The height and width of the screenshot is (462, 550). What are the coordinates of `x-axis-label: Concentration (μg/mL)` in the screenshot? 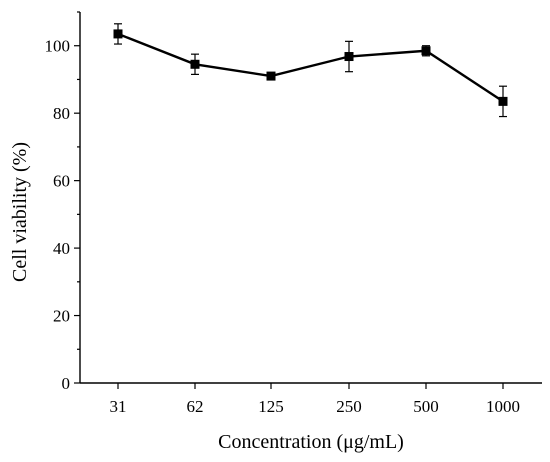 It's located at (311, 442).